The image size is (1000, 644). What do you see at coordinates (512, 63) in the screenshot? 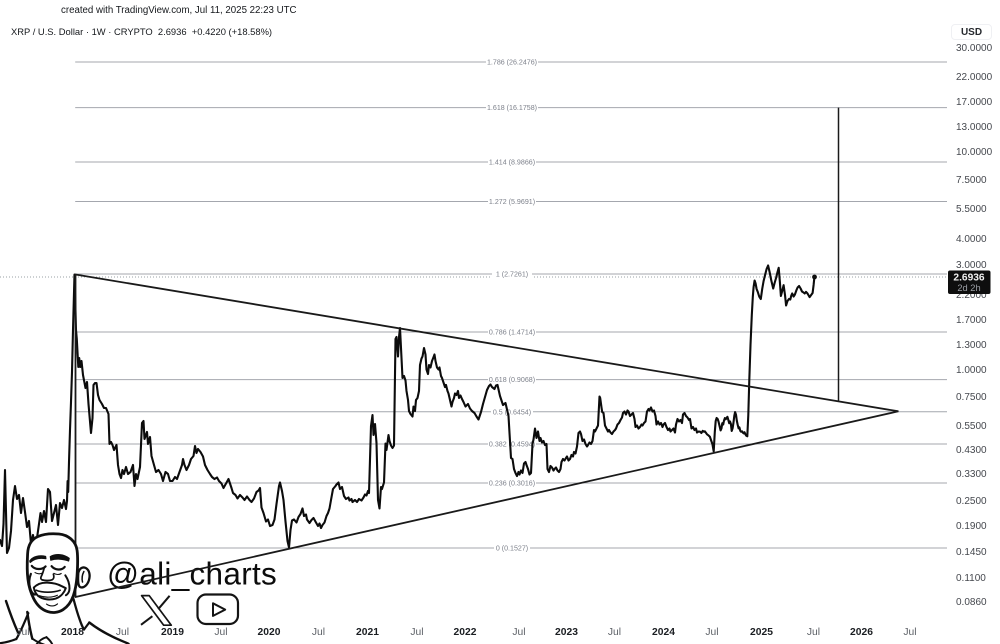
I see `svg-text: 1.786 (26.2476)` at bounding box center [512, 63].